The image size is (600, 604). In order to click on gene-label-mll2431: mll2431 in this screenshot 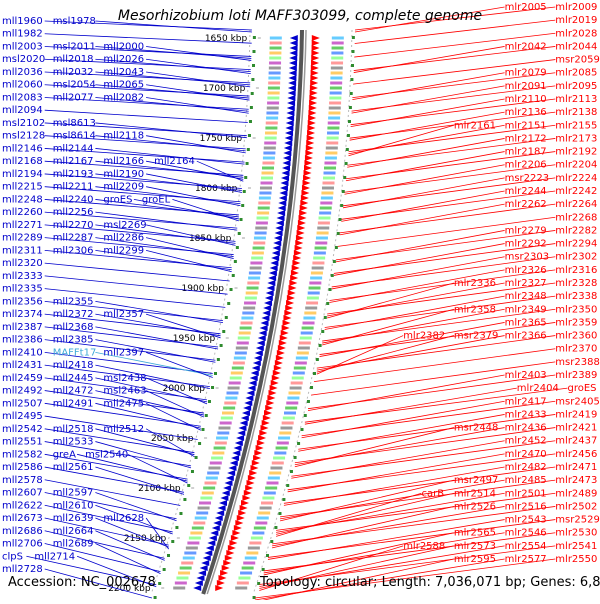, I will do `click(22, 365)`.